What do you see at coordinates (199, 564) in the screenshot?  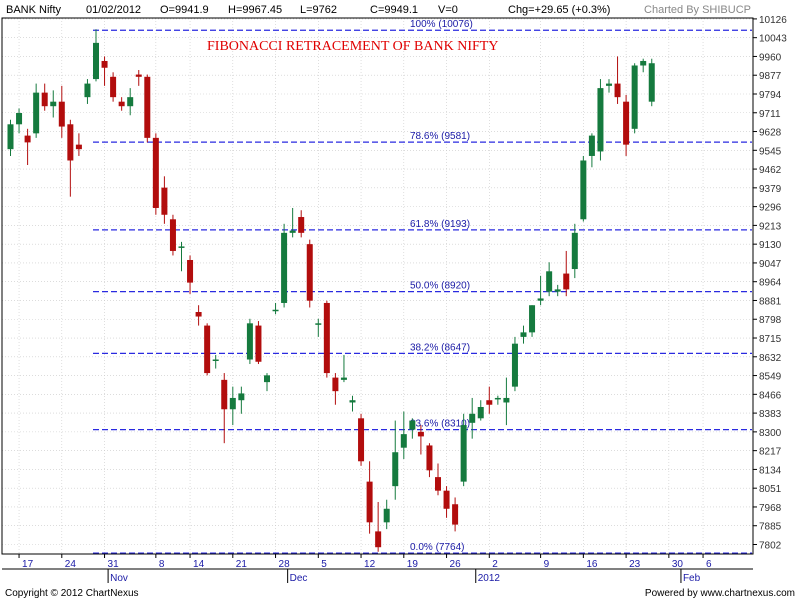 I see `x-tick-label: 14` at bounding box center [199, 564].